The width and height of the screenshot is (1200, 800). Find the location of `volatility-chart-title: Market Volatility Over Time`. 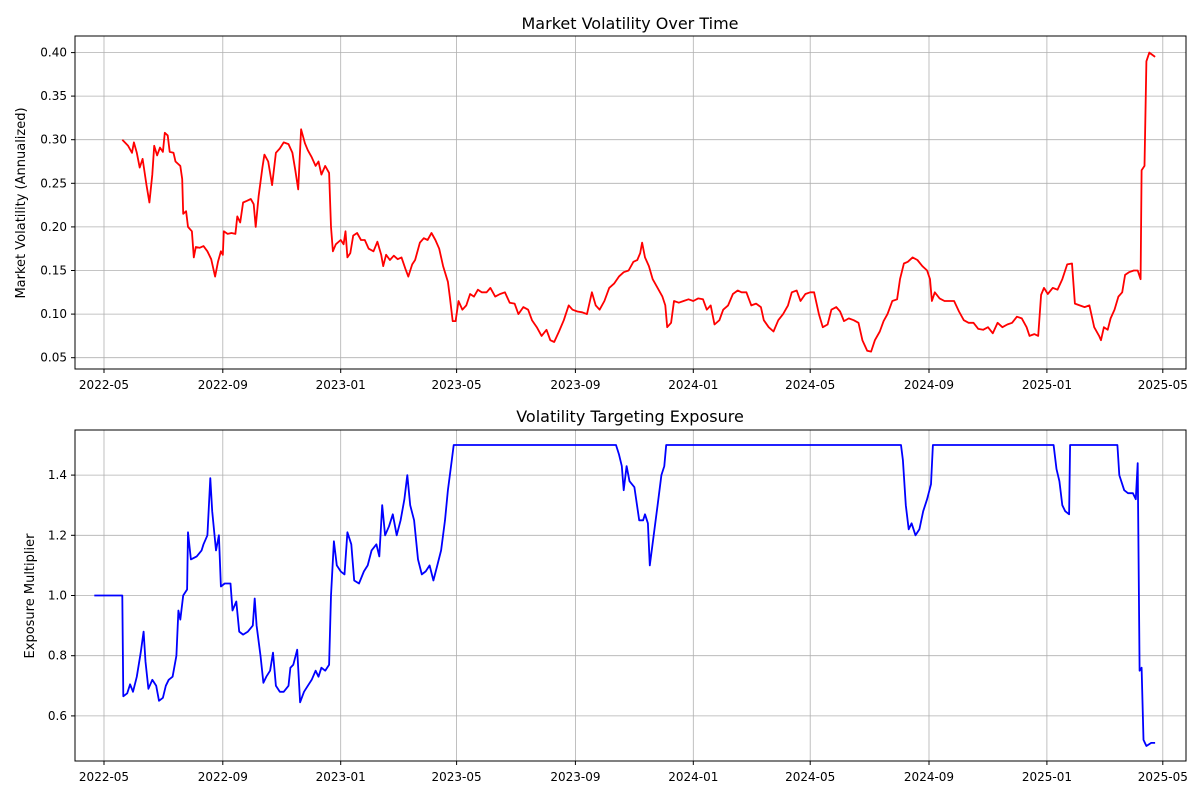

volatility-chart-title: Market Volatility Over Time is located at coordinates (630, 23).